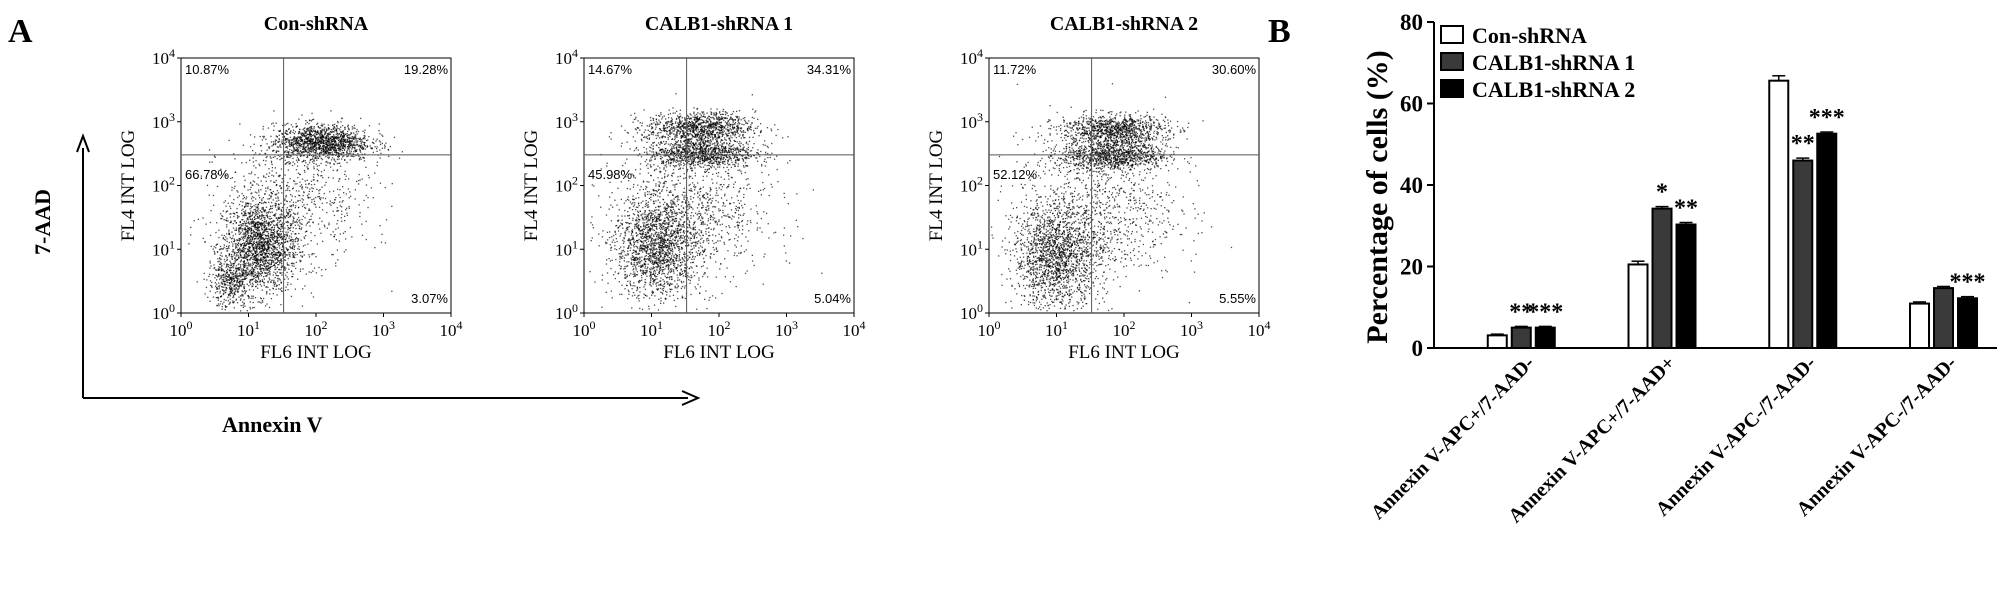 This screenshot has height=601, width=2008. What do you see at coordinates (272, 424) in the screenshot?
I see `panel-a-x-axis-label: Annexin V` at bounding box center [272, 424].